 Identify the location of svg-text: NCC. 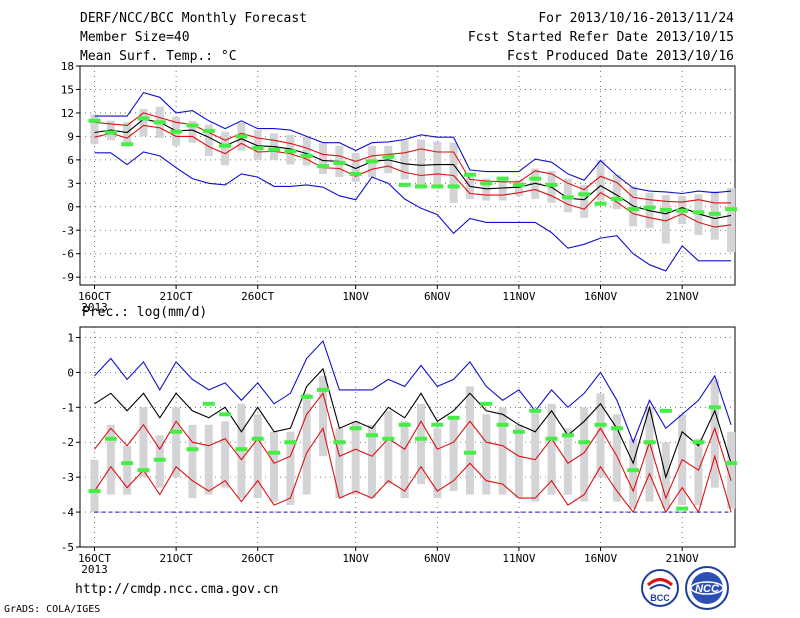
(707, 589).